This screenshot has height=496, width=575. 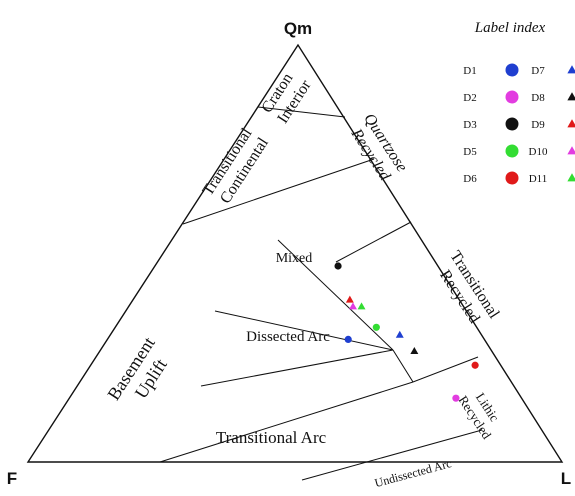 What do you see at coordinates (566, 478) in the screenshot?
I see `vertex-label-l: L` at bounding box center [566, 478].